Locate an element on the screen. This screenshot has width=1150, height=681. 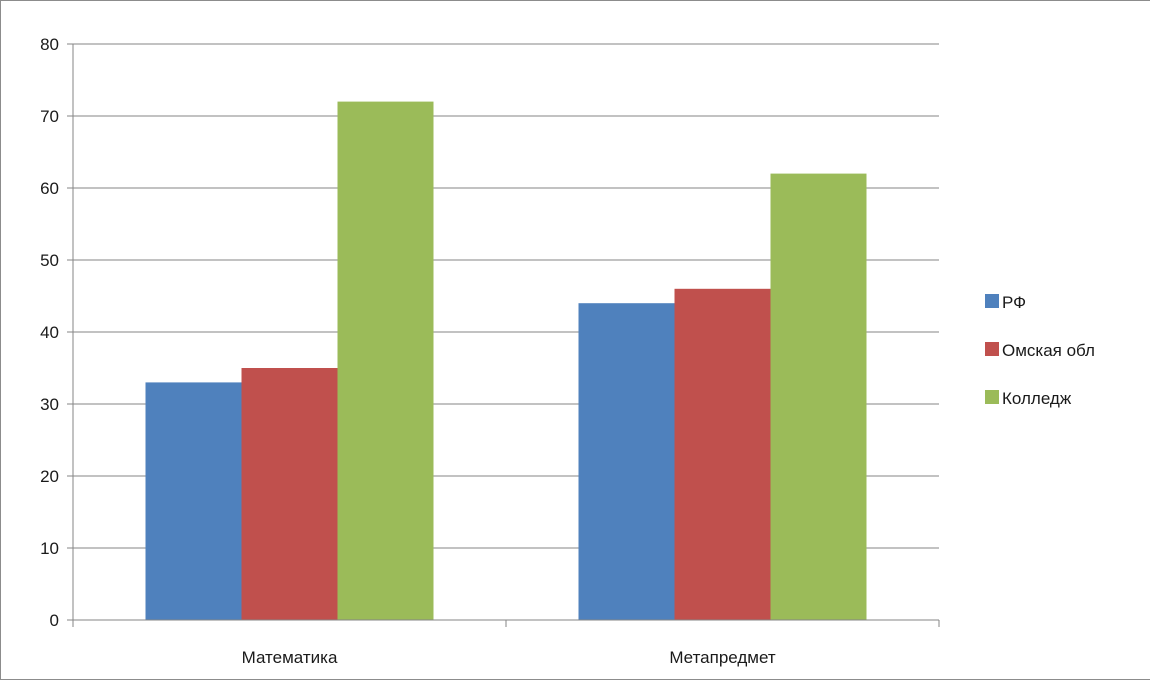
legend-label: РФ is located at coordinates (1014, 302).